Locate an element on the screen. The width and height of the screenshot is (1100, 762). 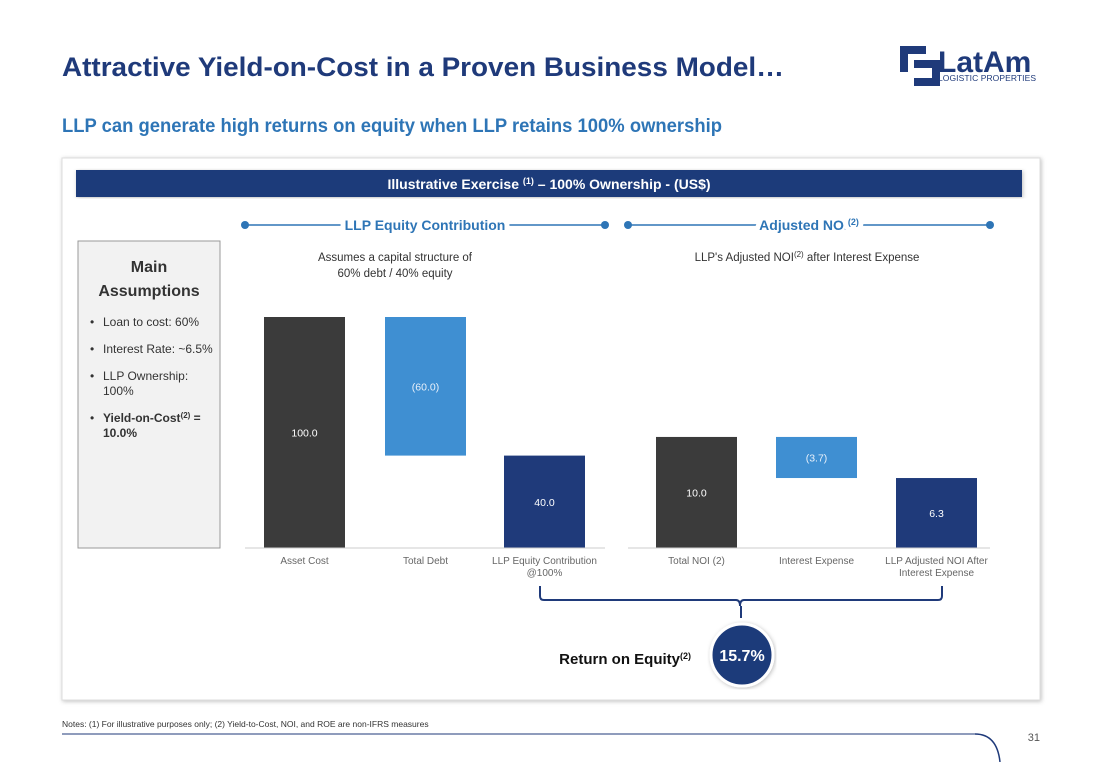
value-label: (3.7) is located at coordinates (817, 458).